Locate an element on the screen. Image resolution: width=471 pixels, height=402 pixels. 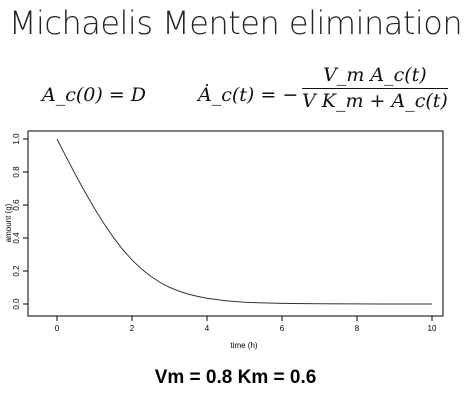
rate-equation-denominator: V K_m + A_c(t) is located at coordinates (375, 101).